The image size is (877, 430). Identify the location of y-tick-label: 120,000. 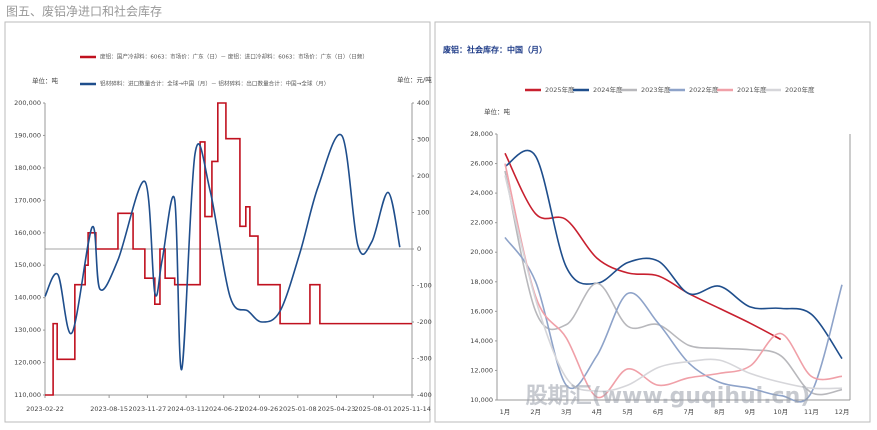
(27, 363).